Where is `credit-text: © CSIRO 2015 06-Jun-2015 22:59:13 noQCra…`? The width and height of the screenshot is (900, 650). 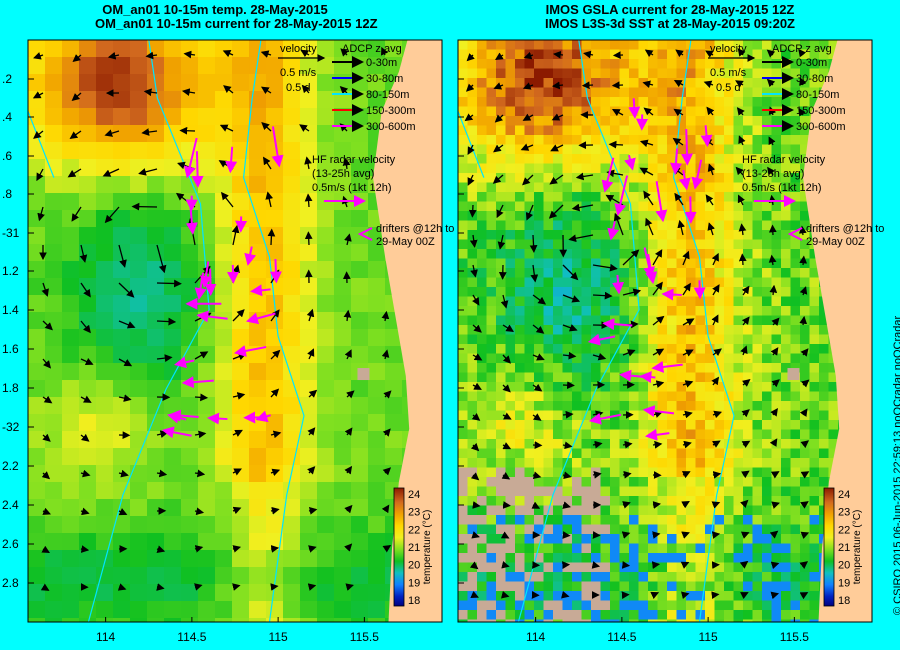 credit-text: © CSIRO 2015 06-Jun-2015 22:59:13 noQCra… is located at coordinates (896, 465).